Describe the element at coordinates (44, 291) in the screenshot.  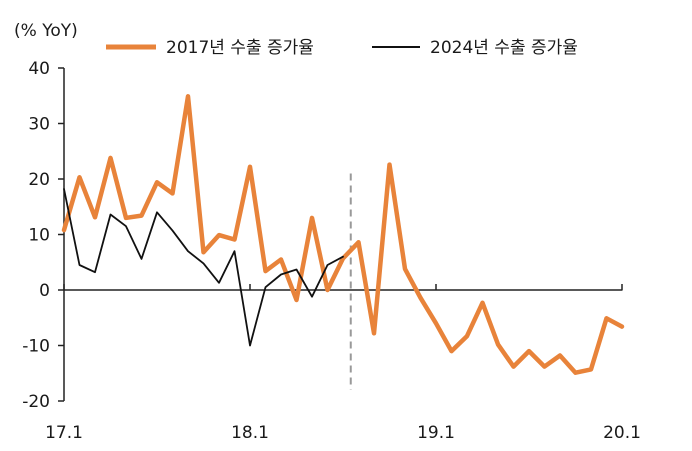
I see `y-tick-label: 0` at that location.